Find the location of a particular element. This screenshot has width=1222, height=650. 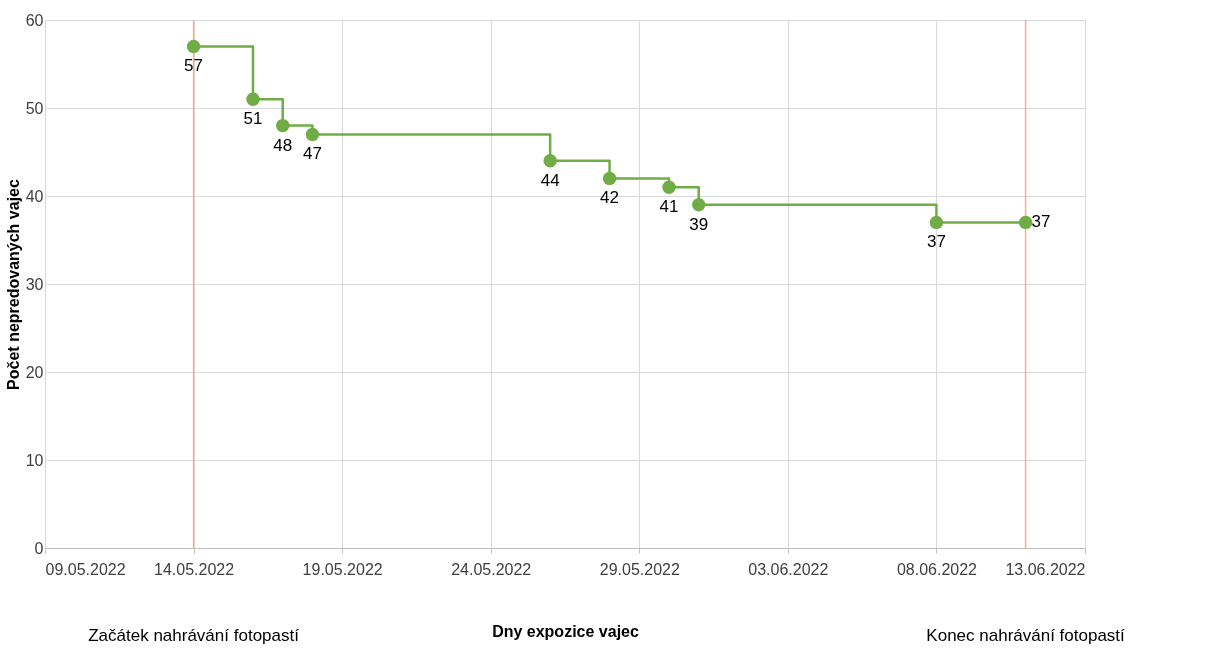

x-axis-title: Dny expozice vajec is located at coordinates (565, 631).